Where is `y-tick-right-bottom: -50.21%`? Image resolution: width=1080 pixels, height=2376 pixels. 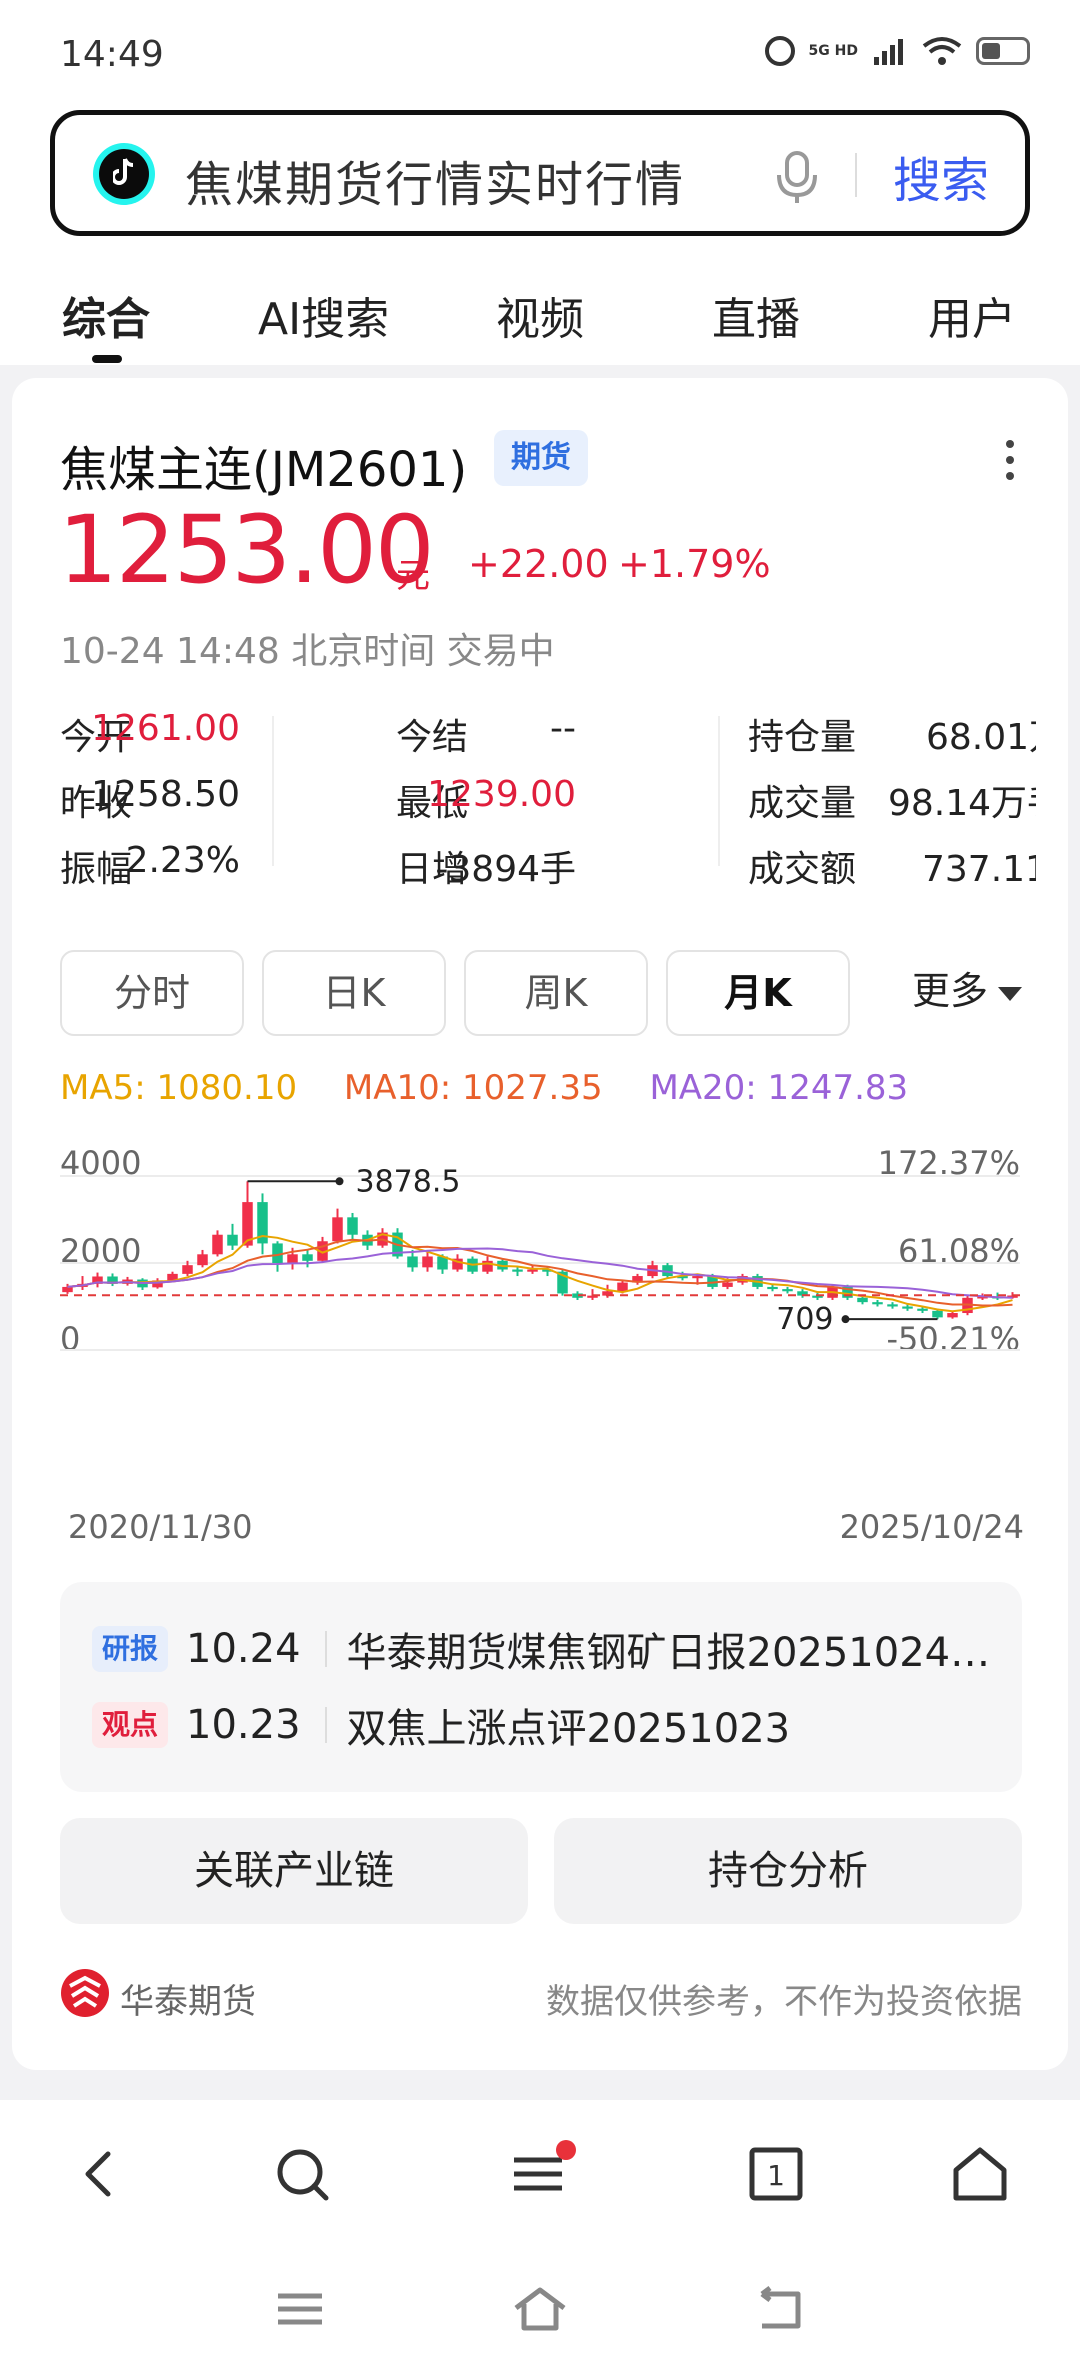
y-tick-right-bottom: -50.21% is located at coordinates (953, 1339).